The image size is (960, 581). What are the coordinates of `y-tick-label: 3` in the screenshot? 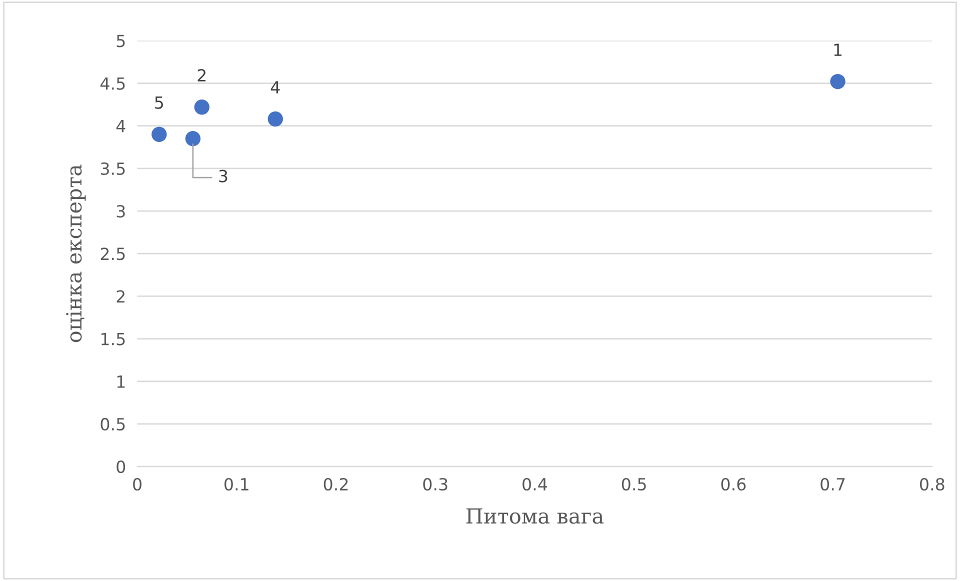 It's located at (120, 211).